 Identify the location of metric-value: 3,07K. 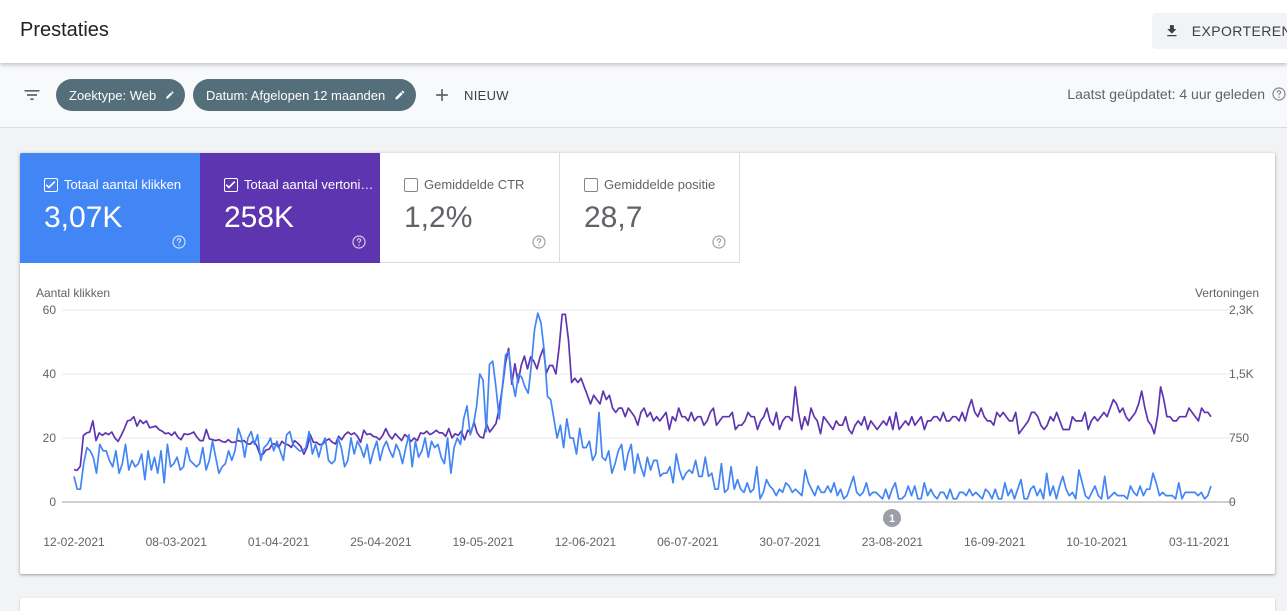
(83, 217).